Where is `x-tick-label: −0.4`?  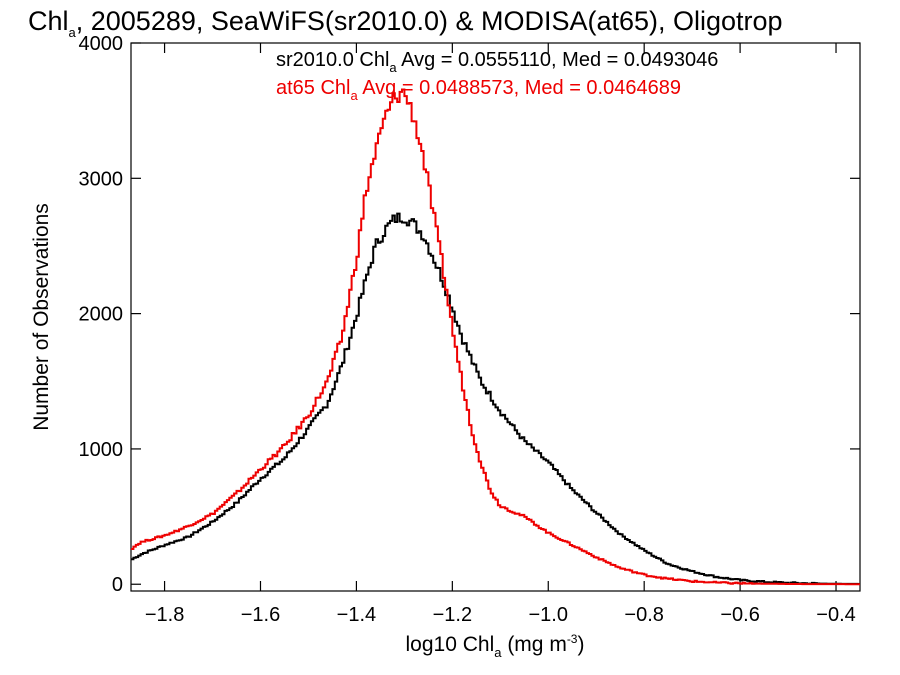 x-tick-label: −0.4 is located at coordinates (835, 615).